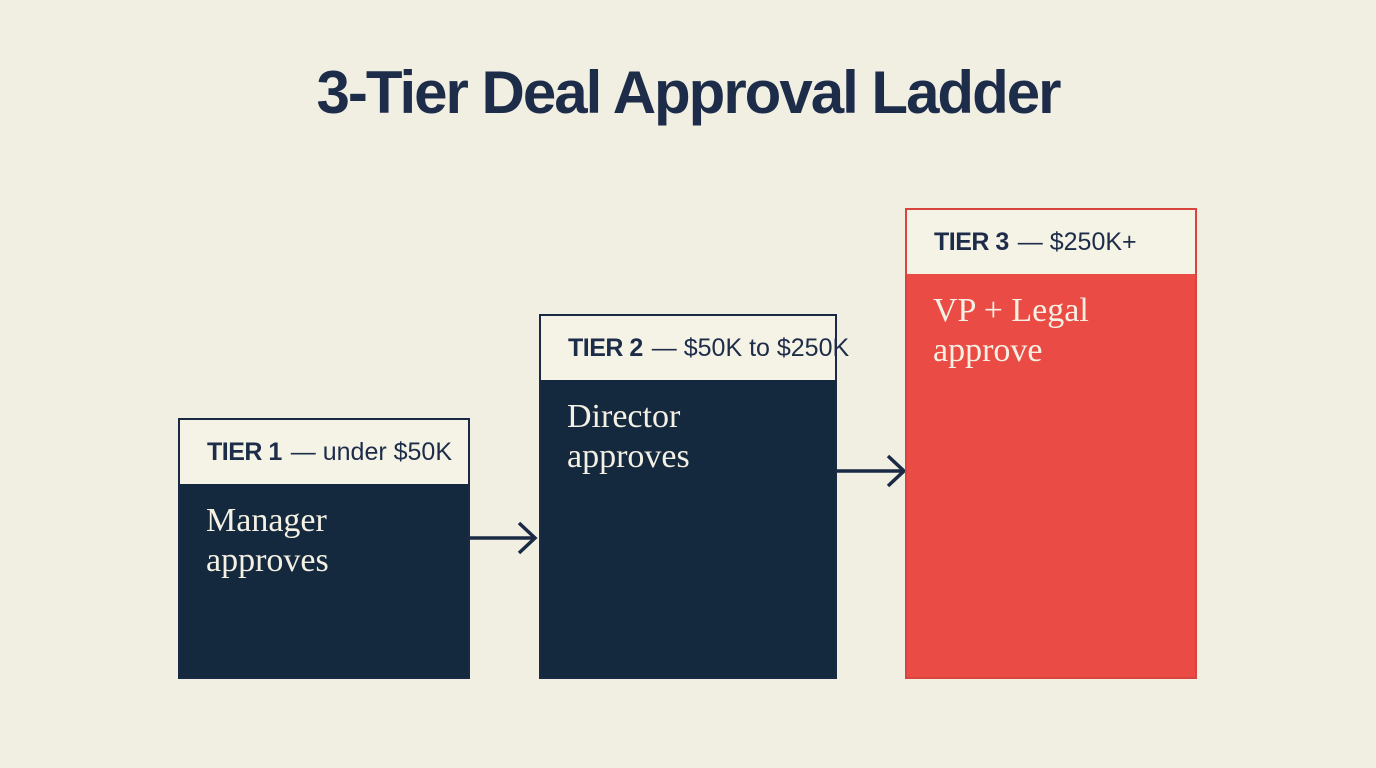 The width and height of the screenshot is (1376, 768). I want to click on tier-1-approver: Manager approves, so click(324, 580).